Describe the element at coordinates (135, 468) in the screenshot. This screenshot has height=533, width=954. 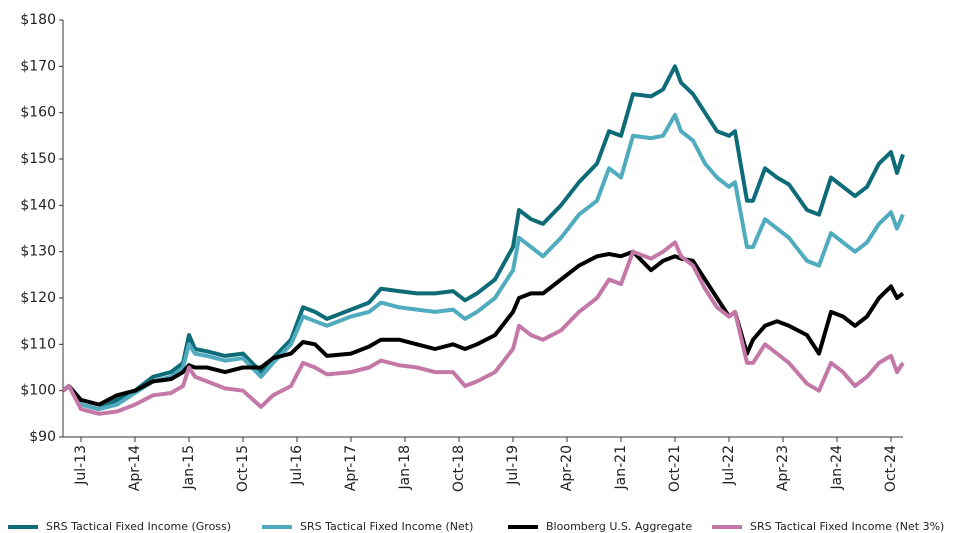
I see `x-tick-label: Apr-14` at that location.